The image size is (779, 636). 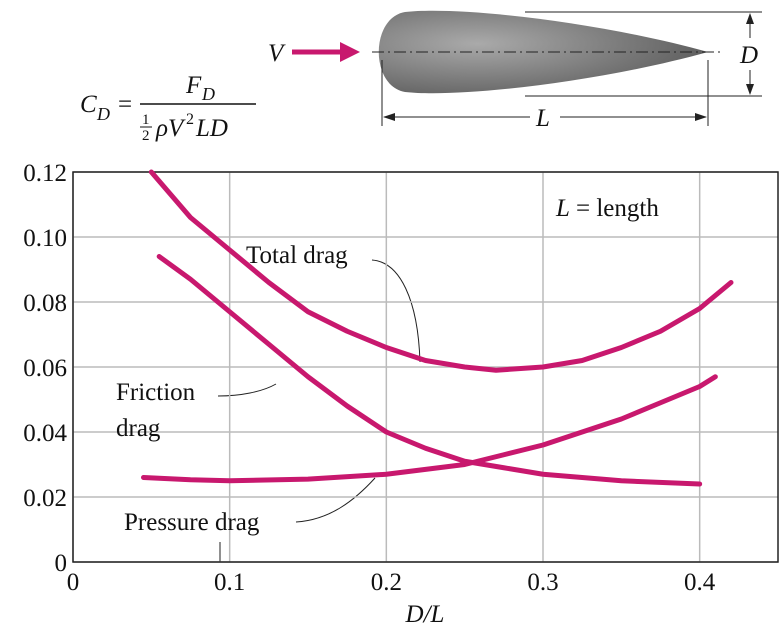 I want to click on annotation: Pressure drag, so click(x=192, y=522).